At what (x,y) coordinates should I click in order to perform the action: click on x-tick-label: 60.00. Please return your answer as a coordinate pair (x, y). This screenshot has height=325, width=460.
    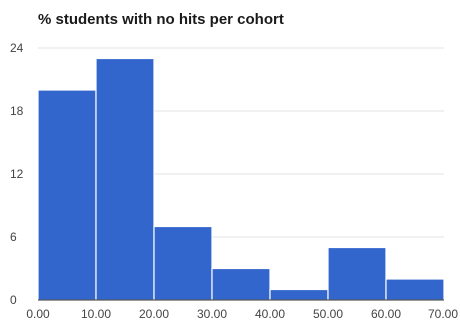
    Looking at the image, I should click on (386, 314).